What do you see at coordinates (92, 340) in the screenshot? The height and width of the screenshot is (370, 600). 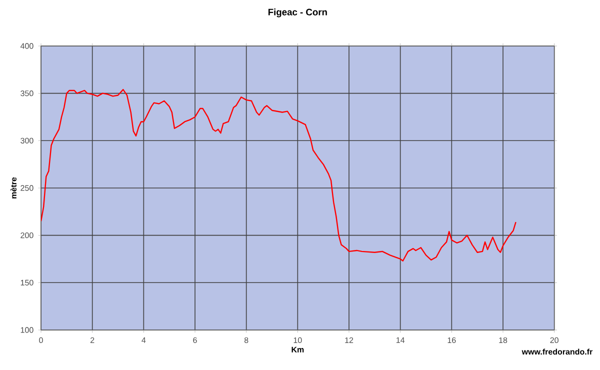 I see `x-tick-label: 2` at bounding box center [92, 340].